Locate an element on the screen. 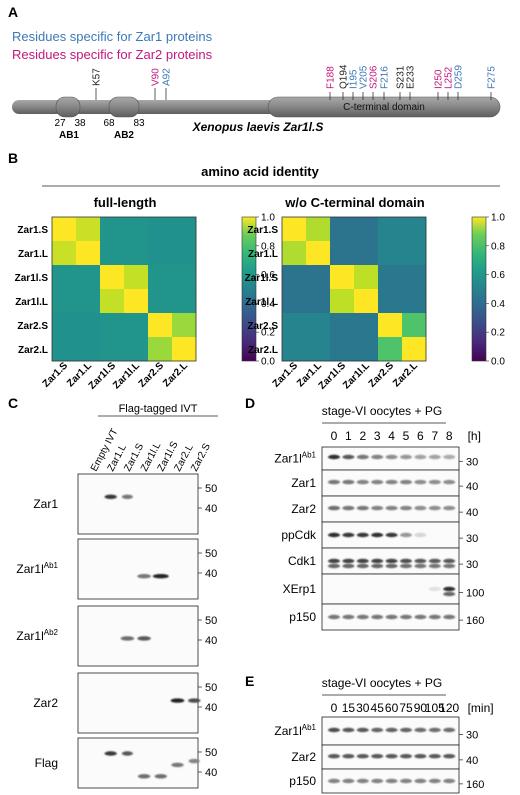  lane-label: 8 is located at coordinates (449, 436).